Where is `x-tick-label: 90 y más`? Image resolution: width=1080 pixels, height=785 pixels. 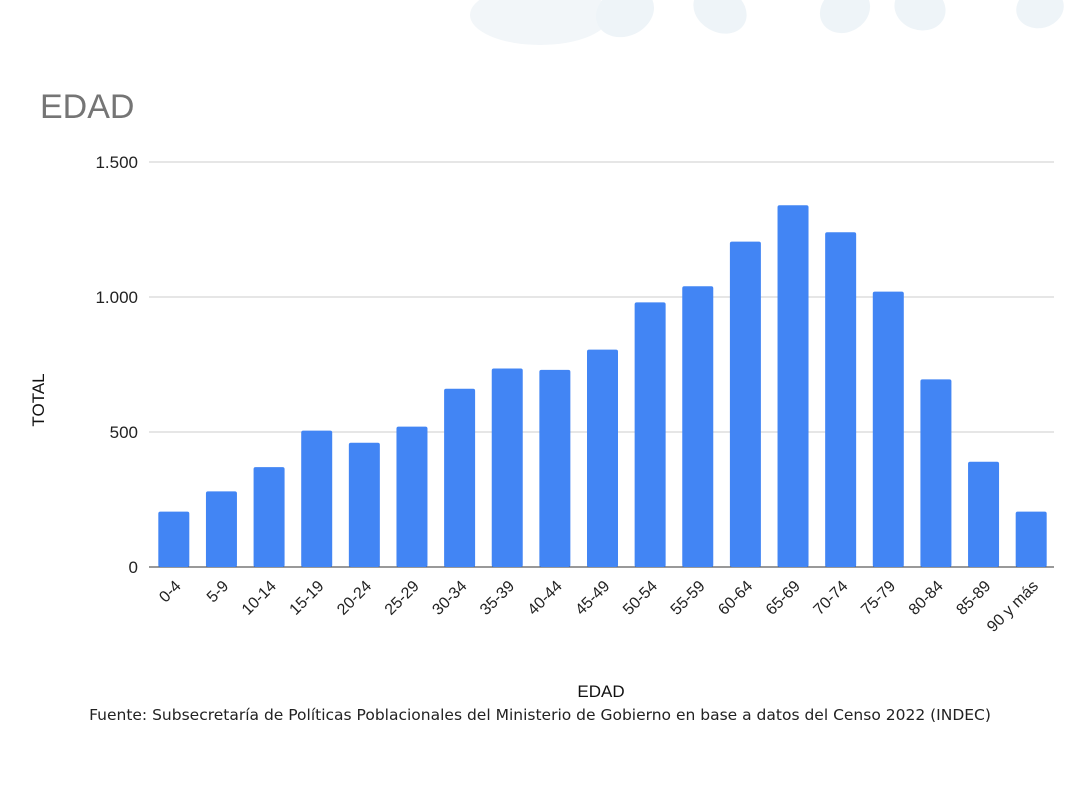 x-tick-label: 90 y más is located at coordinates (1013, 607).